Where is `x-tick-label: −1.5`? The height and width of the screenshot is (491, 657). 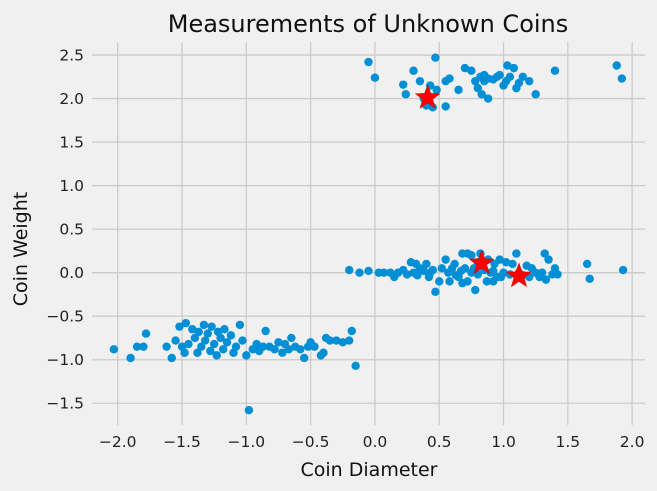 x-tick-label: −1.5 is located at coordinates (182, 442).